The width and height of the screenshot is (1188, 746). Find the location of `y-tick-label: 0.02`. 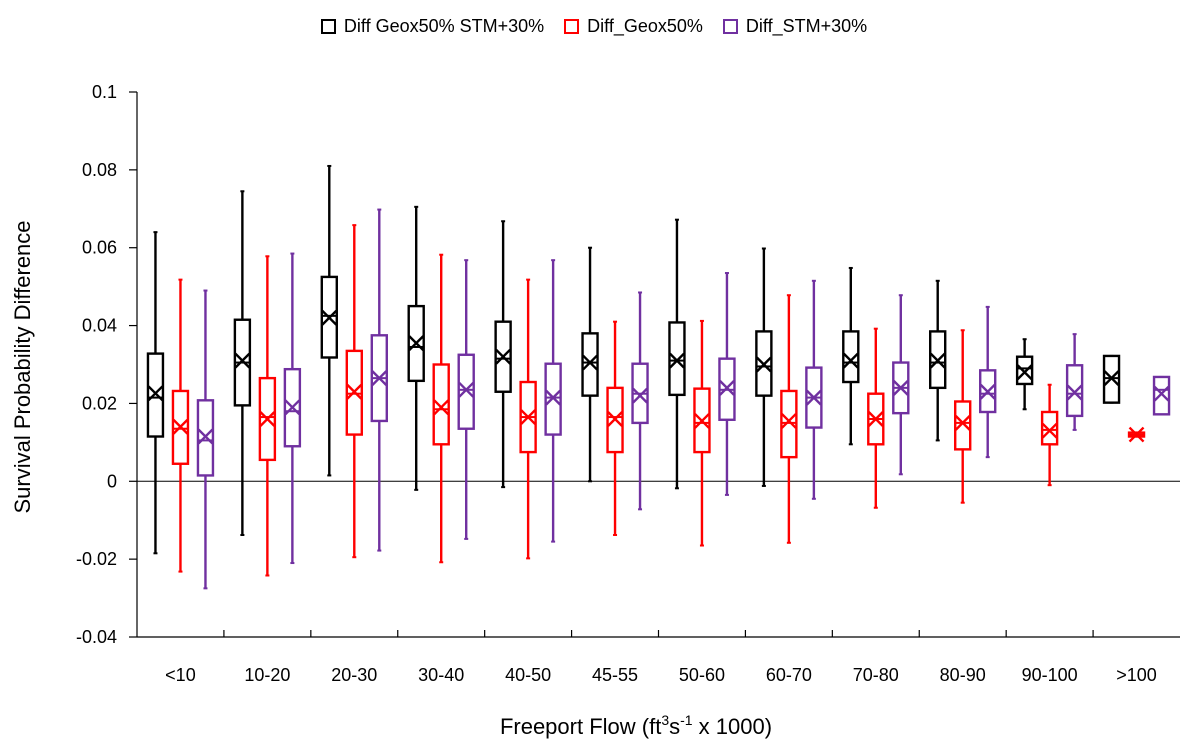

y-tick-label: 0.02 is located at coordinates (99, 403).